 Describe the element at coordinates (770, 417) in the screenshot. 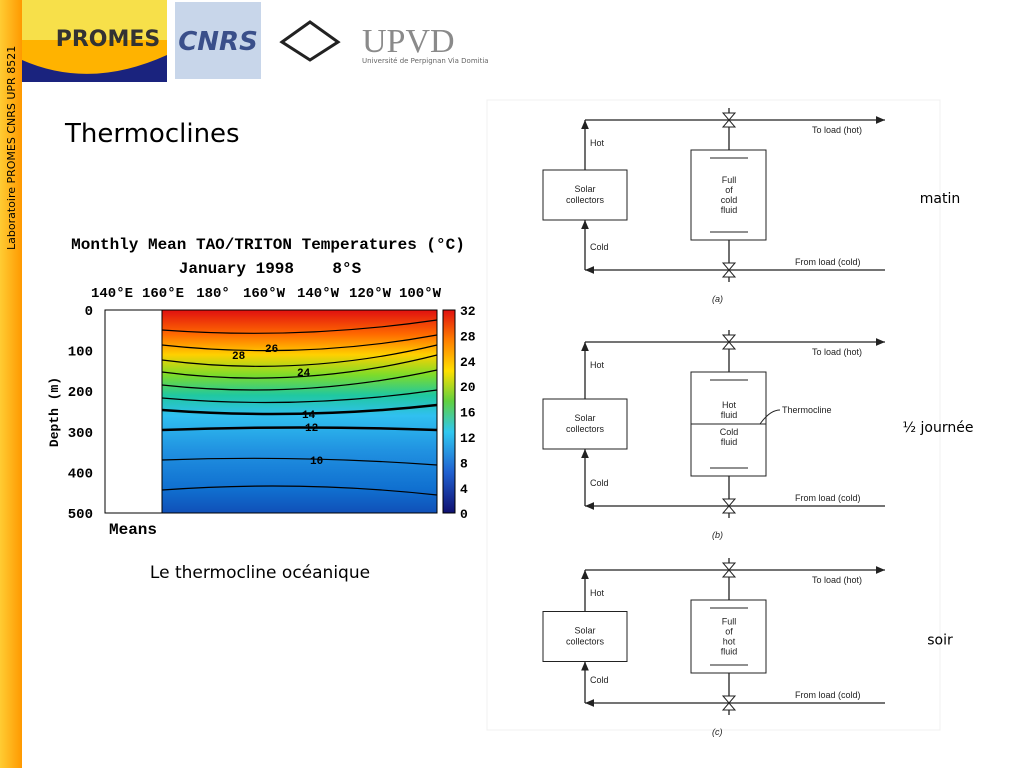

I see `leader` at that location.